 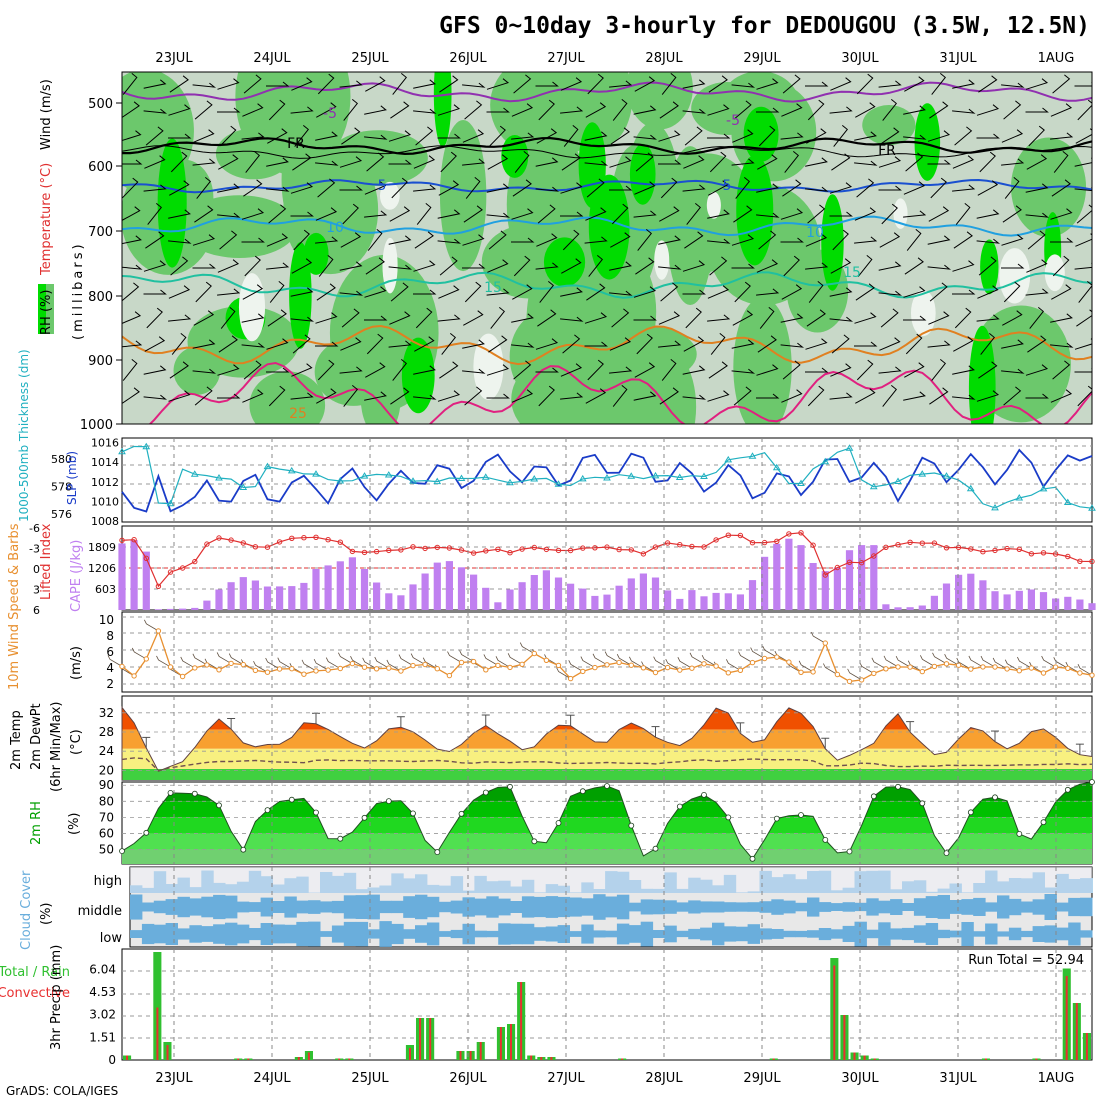 I want to click on rh2m-y-tick: 70, so click(x=106, y=817).